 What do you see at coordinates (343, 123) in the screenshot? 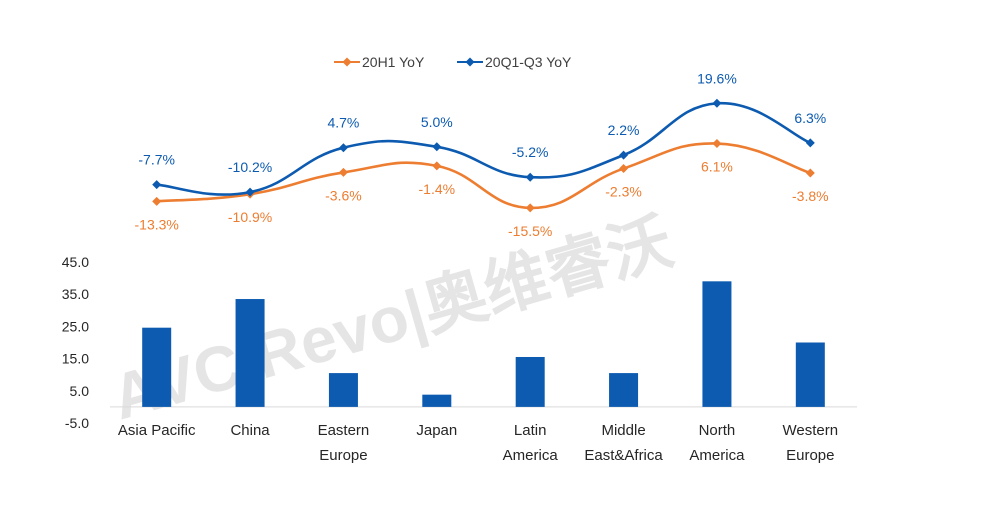
I see `data-label-1: 4.7%` at bounding box center [343, 123].